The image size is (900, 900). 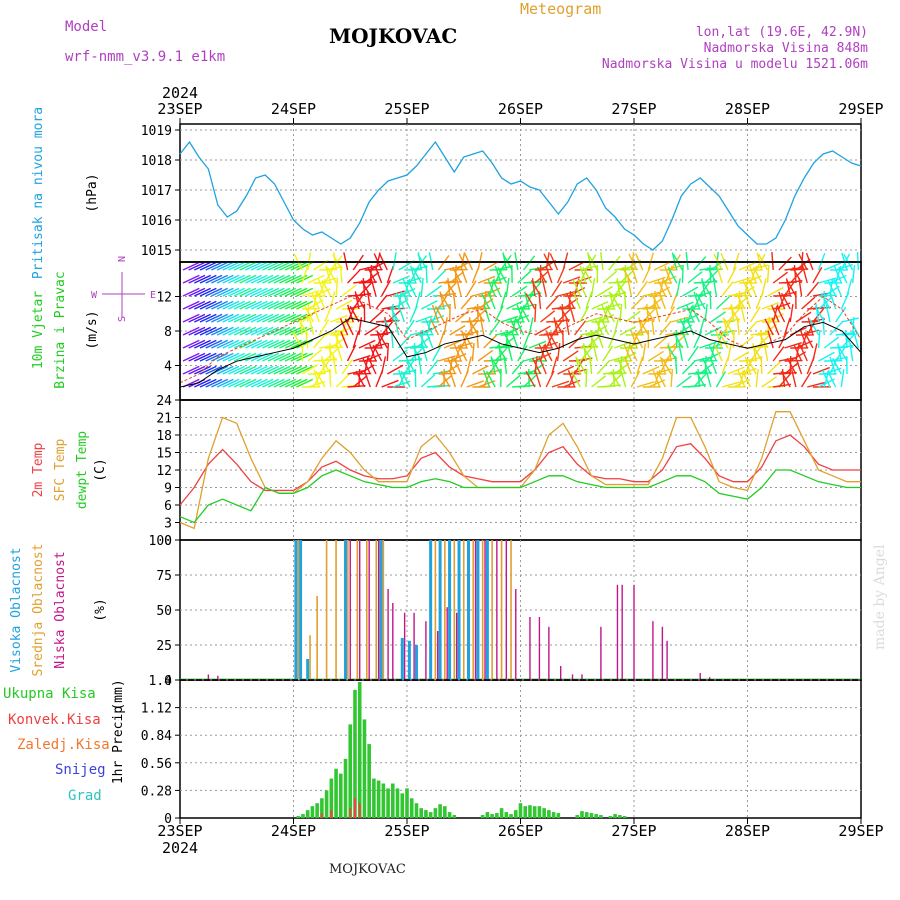 What do you see at coordinates (161, 681) in the screenshot?
I see `y-tick-label-precipitation: 1.4` at bounding box center [161, 681].